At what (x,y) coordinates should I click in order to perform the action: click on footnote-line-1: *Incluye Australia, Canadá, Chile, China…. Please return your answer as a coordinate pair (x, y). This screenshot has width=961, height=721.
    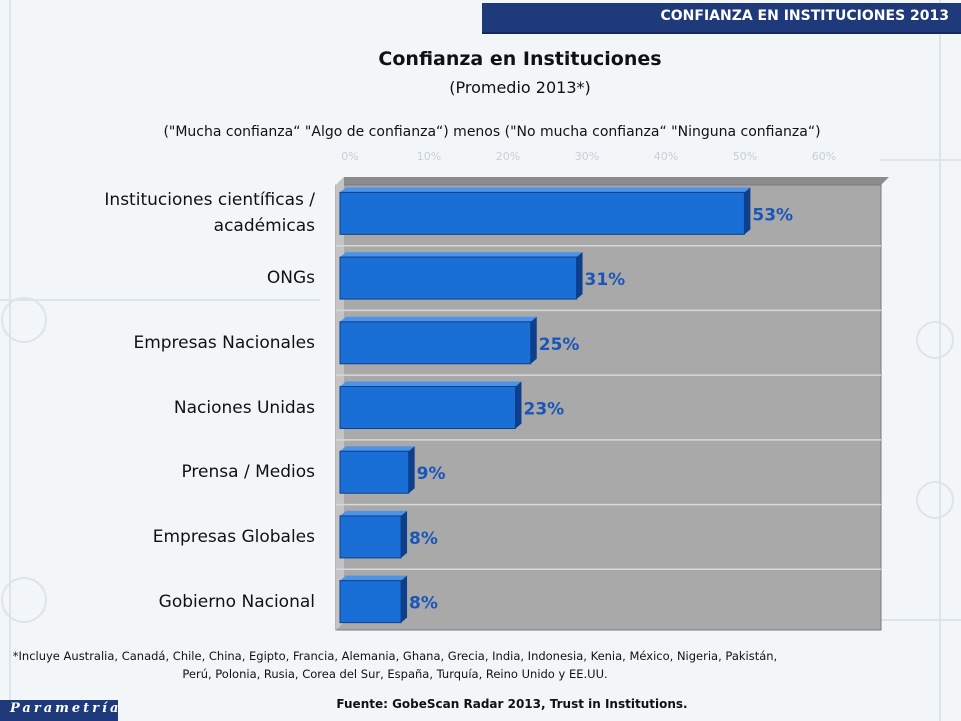
    Looking at the image, I should click on (395, 656).